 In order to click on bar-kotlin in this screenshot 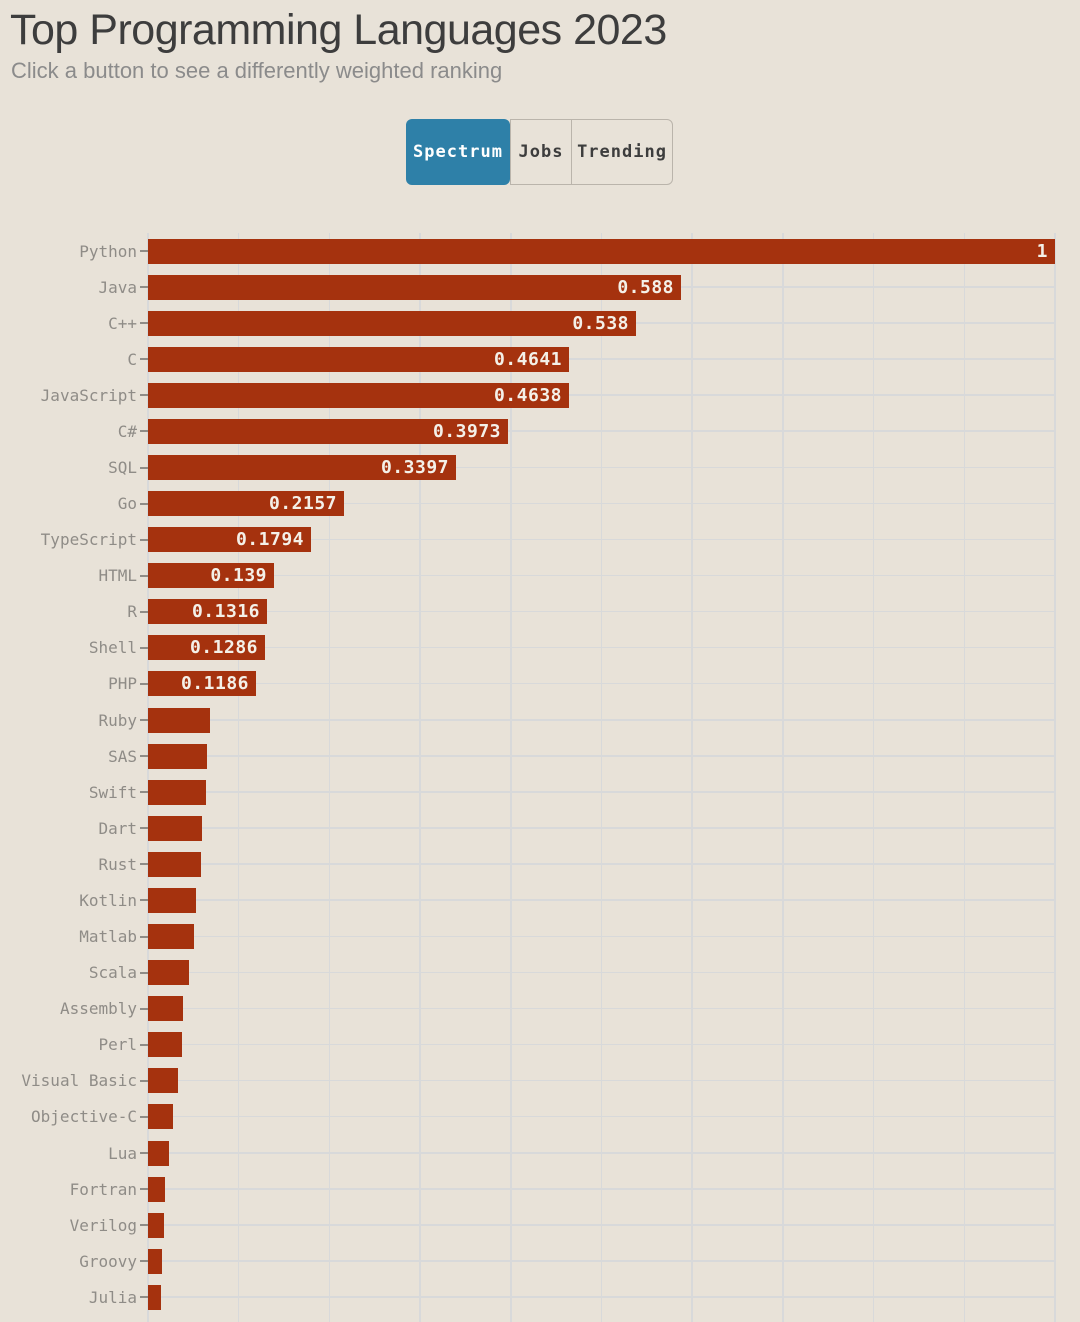, I will do `click(172, 900)`.